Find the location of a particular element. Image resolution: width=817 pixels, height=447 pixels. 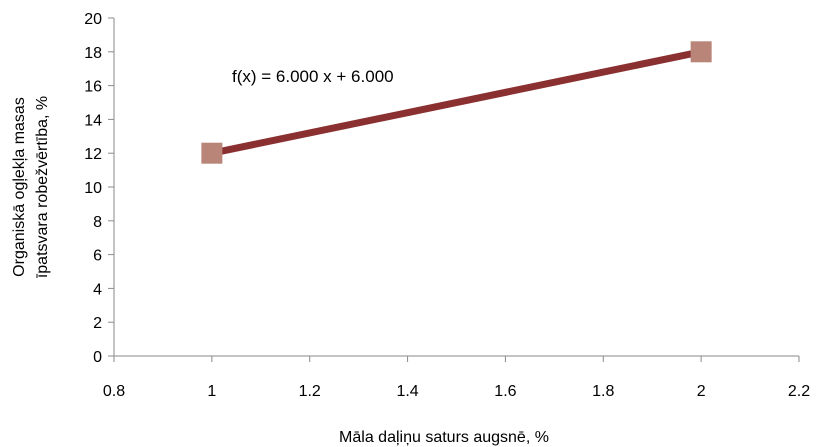

x-tick-label: 1.8 is located at coordinates (603, 391).